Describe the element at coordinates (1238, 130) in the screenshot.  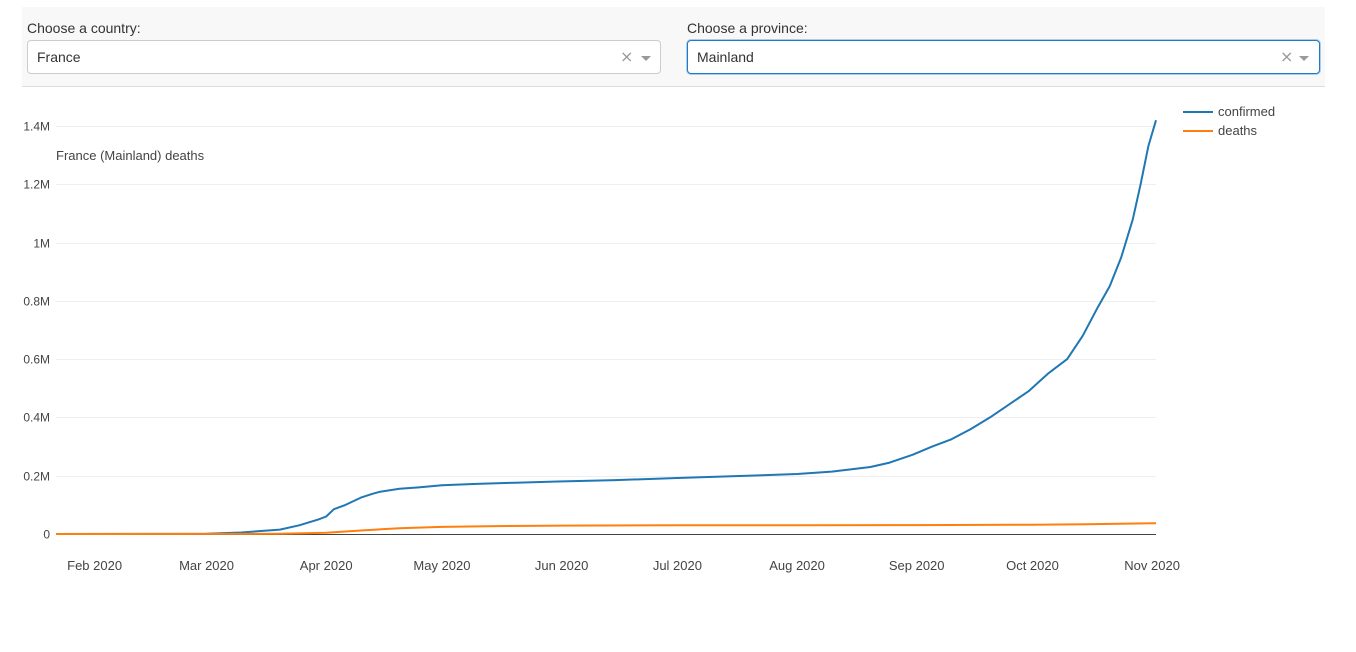
I see `legend-label-deaths: deaths` at that location.